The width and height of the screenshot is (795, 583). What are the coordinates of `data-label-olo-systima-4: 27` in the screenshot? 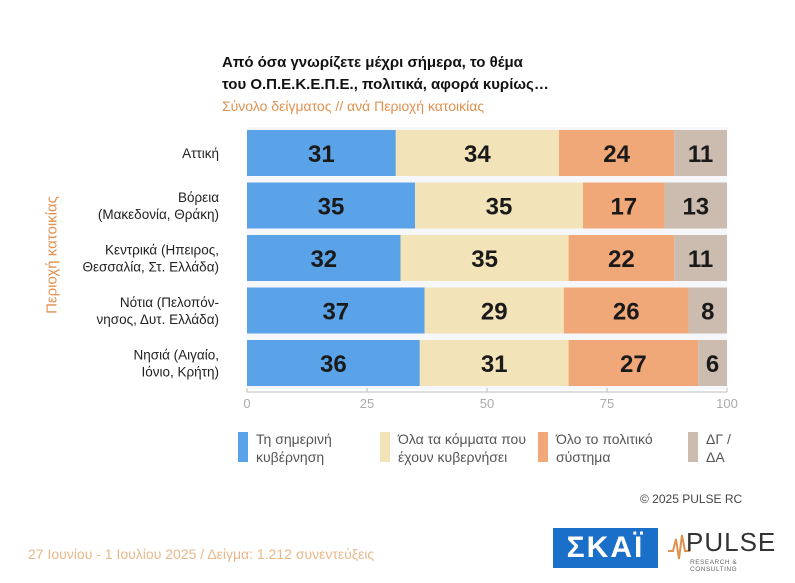 It's located at (633, 364).